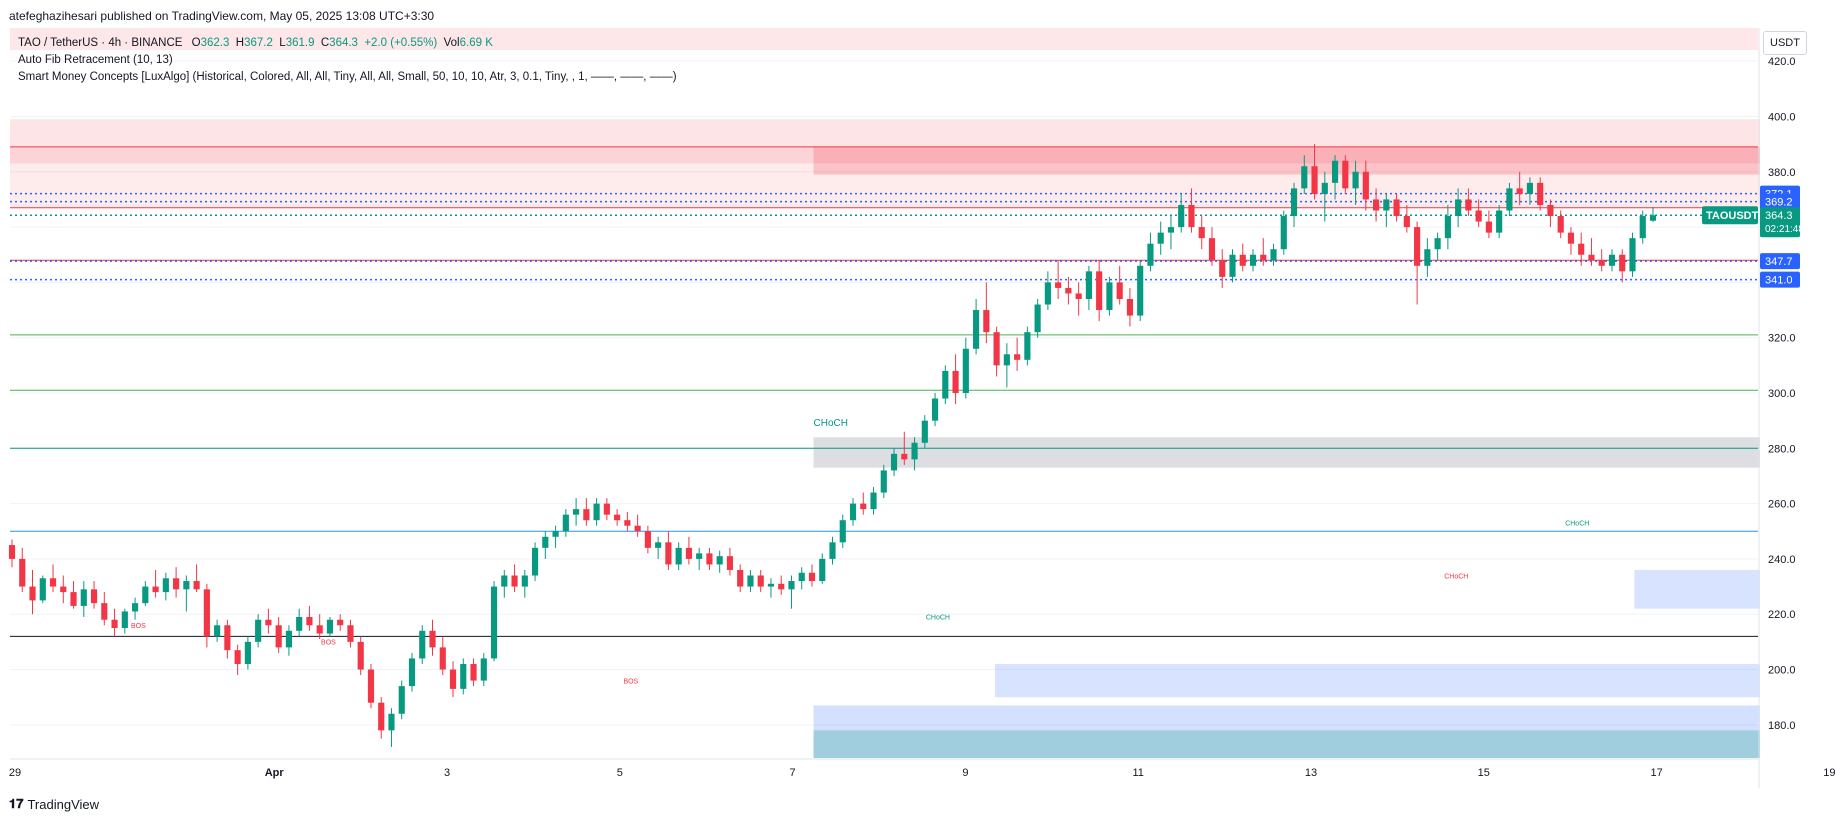 The image size is (1835, 821). I want to click on countdown-timer: 02:21:48, so click(1784, 229).